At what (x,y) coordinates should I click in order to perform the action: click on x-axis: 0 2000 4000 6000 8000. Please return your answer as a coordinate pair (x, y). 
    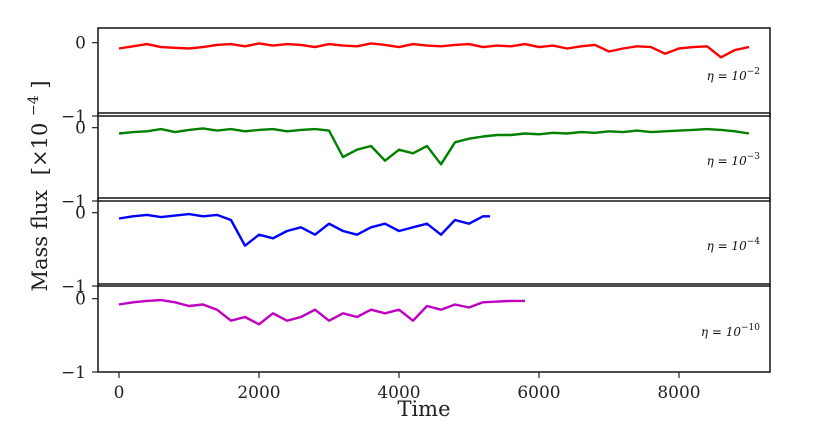
    Looking at the image, I should click on (407, 387).